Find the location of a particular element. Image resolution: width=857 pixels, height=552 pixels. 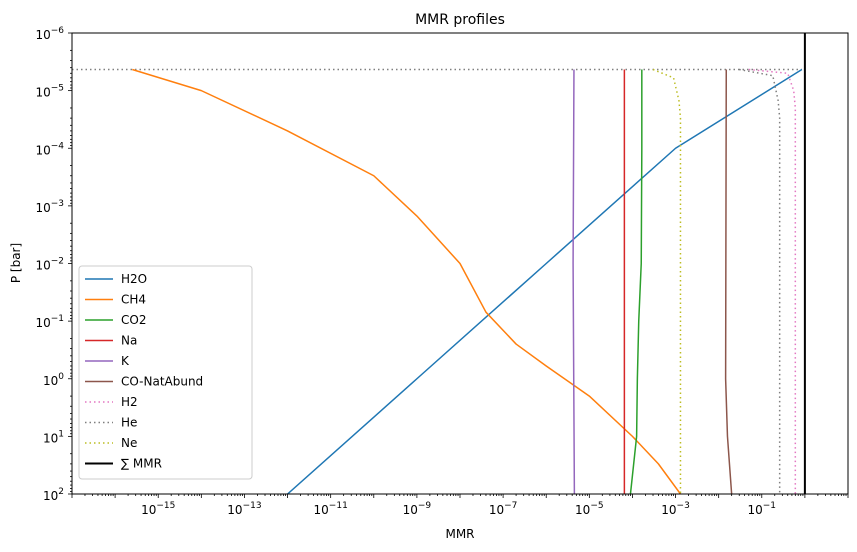

x-tick-label: 10⁻¹⁵ is located at coordinates (158, 509).